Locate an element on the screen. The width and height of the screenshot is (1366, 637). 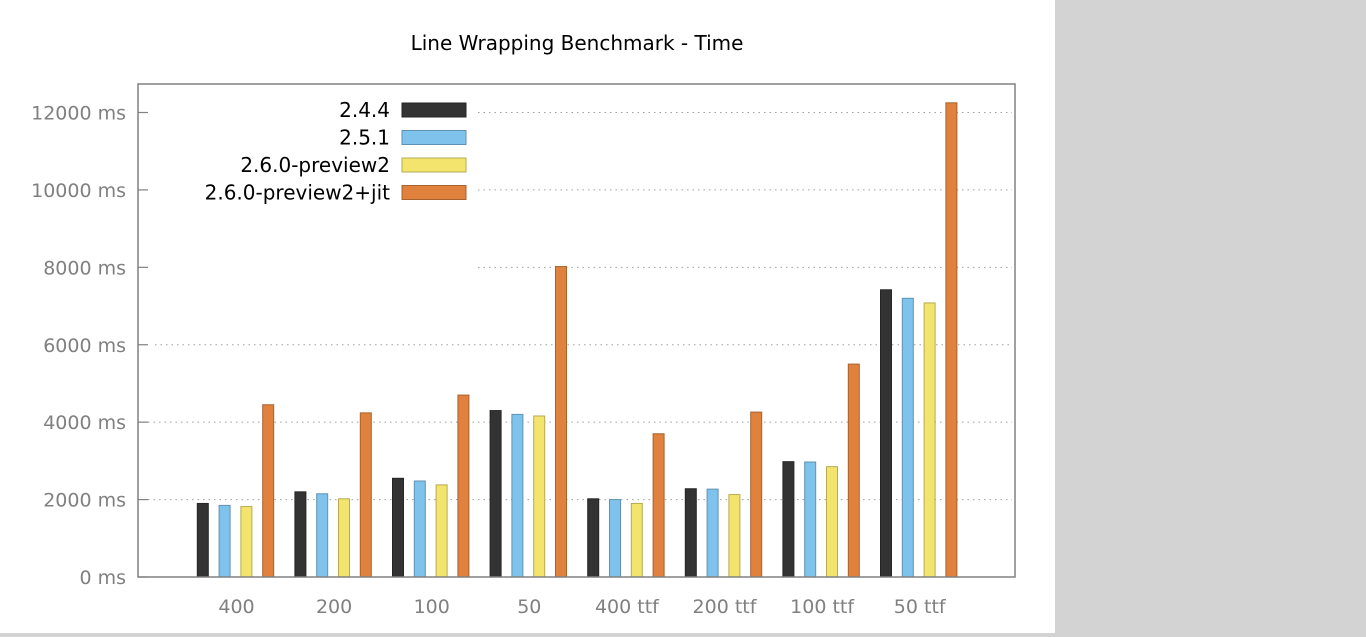
x-tick-label: 100 ttf is located at coordinates (822, 607).